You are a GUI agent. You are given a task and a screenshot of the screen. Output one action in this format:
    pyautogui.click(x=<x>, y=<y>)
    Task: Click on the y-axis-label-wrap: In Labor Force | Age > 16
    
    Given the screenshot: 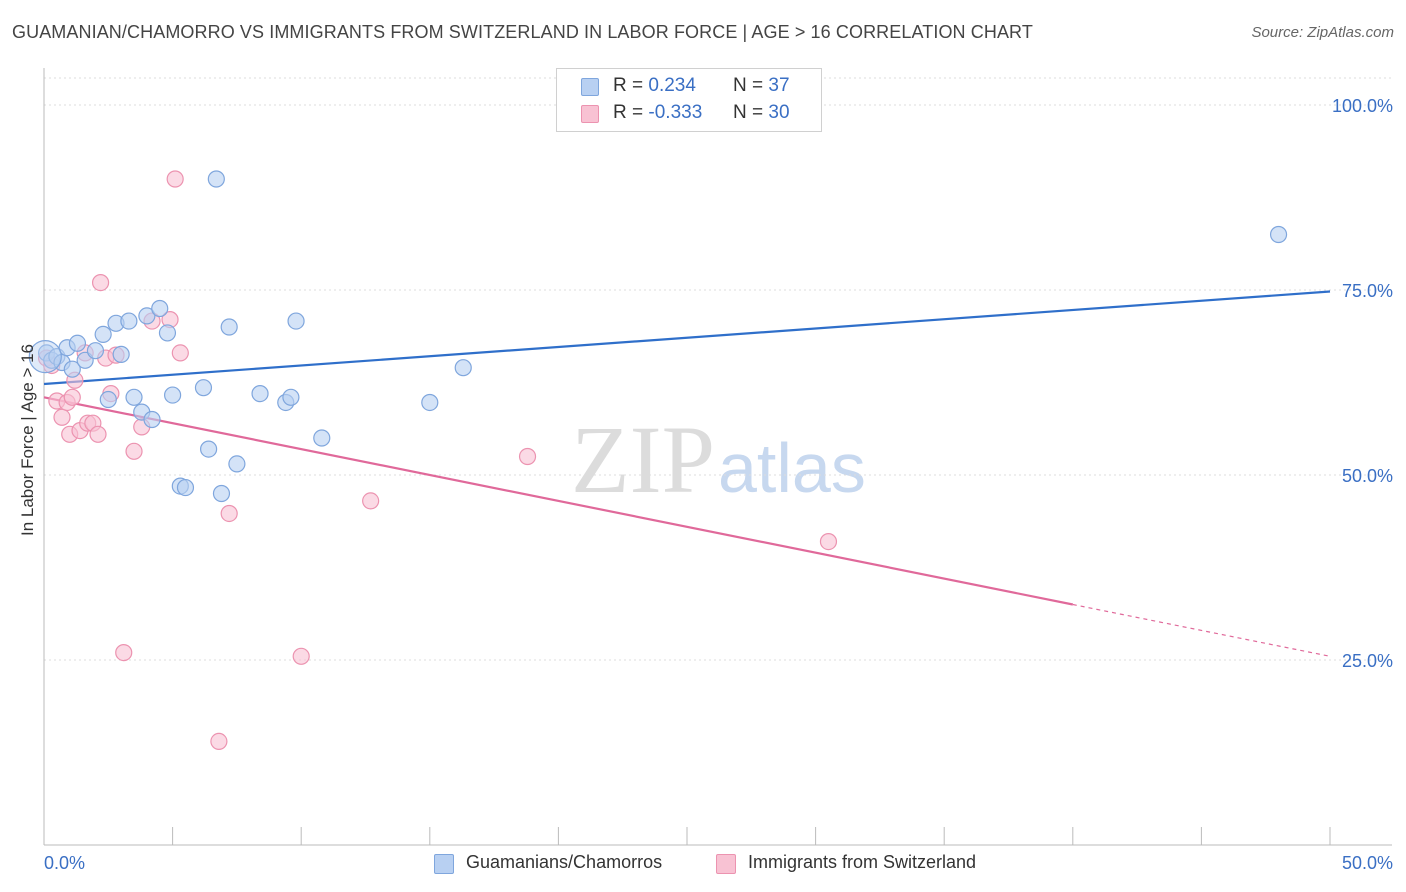 What is the action you would take?
    pyautogui.click(x=28, y=440)
    